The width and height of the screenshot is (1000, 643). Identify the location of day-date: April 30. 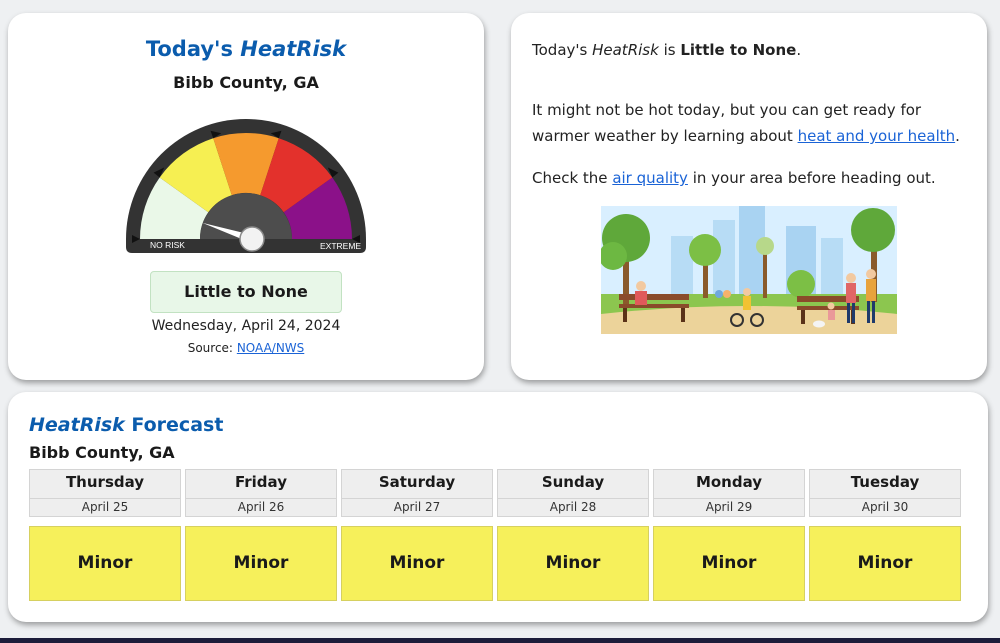
(885, 506).